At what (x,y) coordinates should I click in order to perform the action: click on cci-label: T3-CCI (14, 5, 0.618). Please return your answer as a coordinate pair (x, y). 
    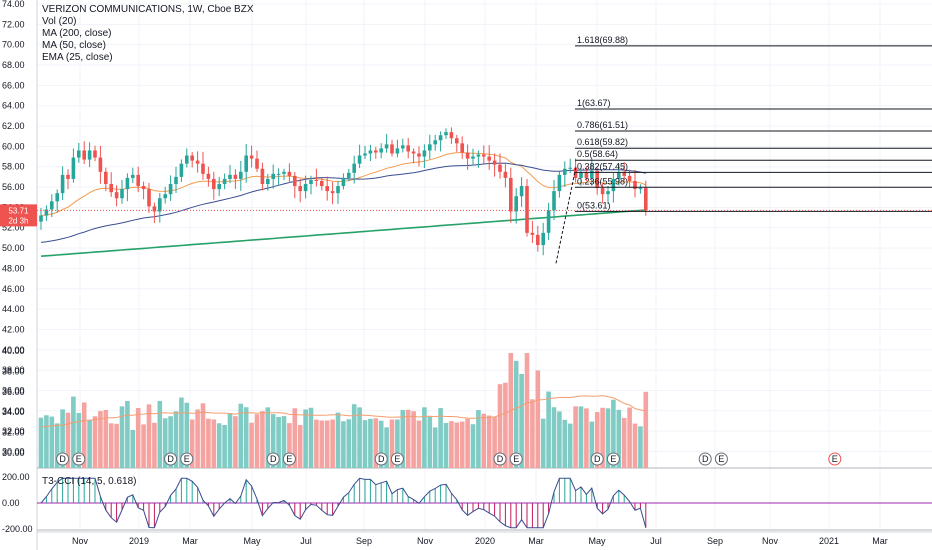
    Looking at the image, I should click on (89, 481).